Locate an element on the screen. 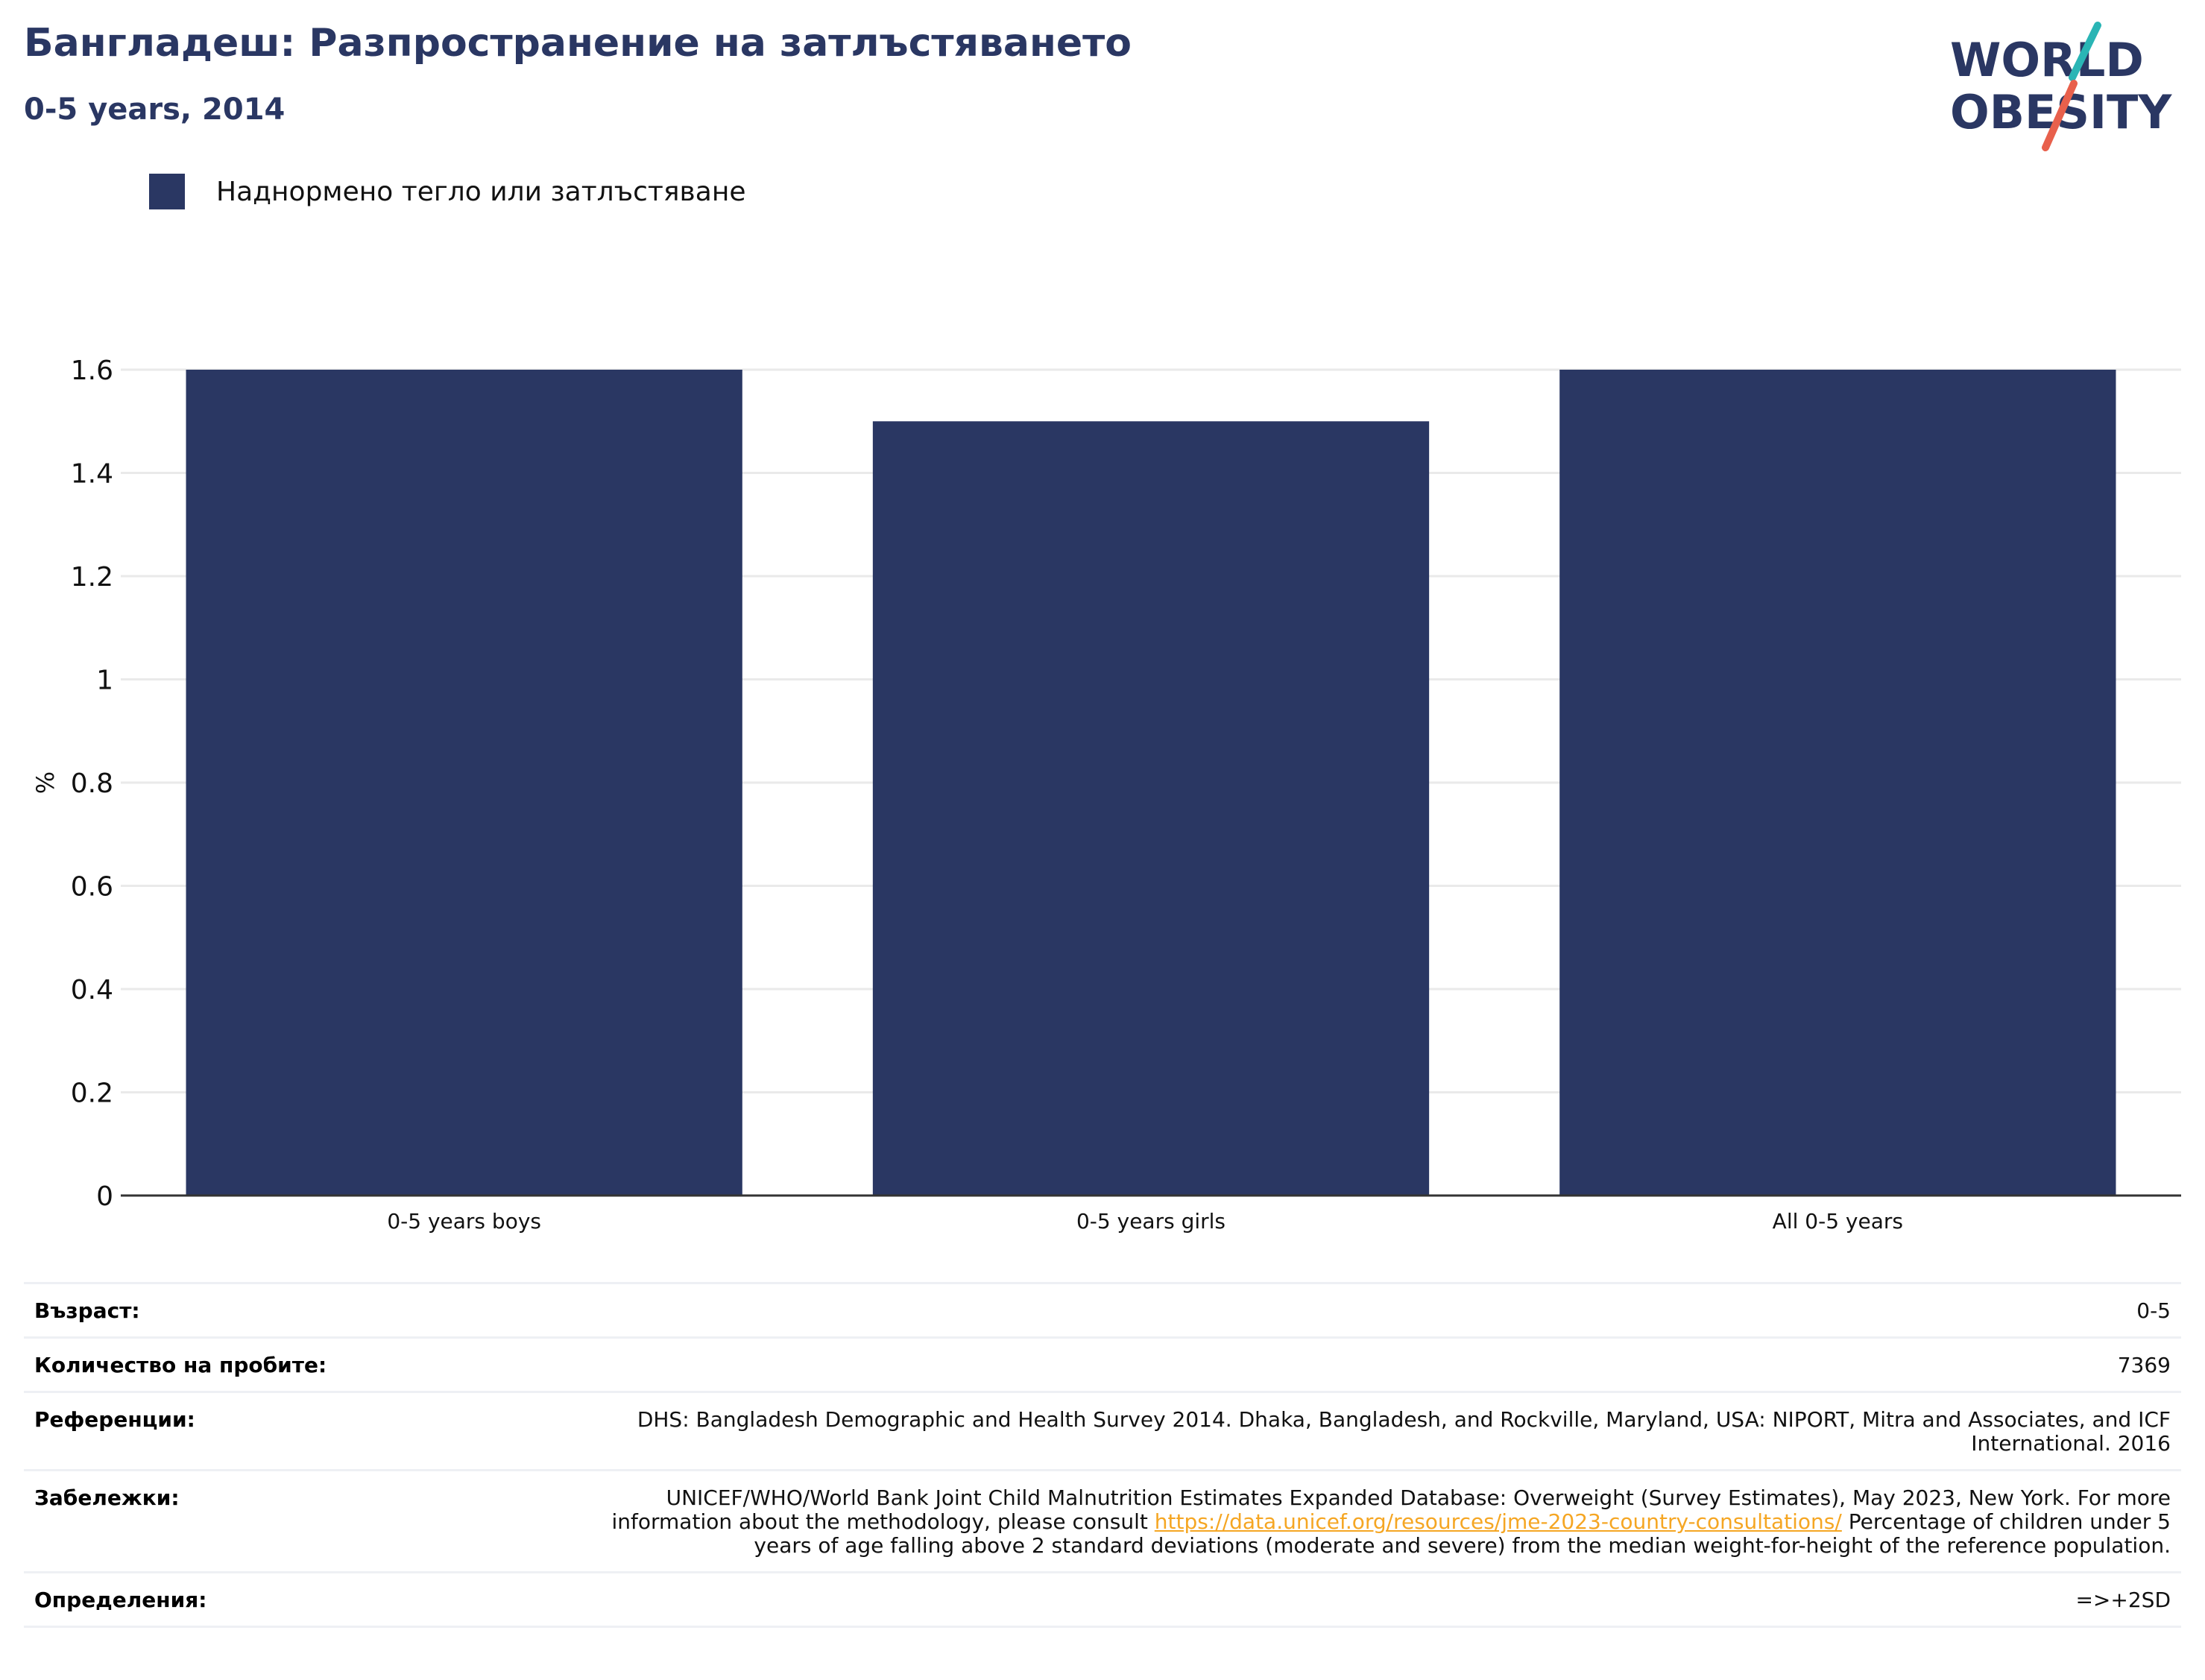 The height and width of the screenshot is (1680, 2205). y-tick-label: 0.2 is located at coordinates (92, 1094).